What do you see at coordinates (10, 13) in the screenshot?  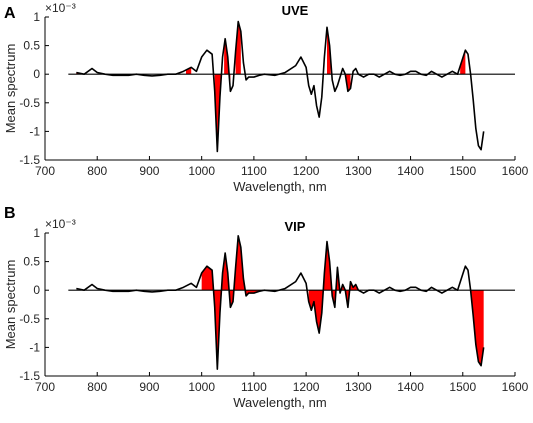 I see `panel-letter: A` at bounding box center [10, 13].